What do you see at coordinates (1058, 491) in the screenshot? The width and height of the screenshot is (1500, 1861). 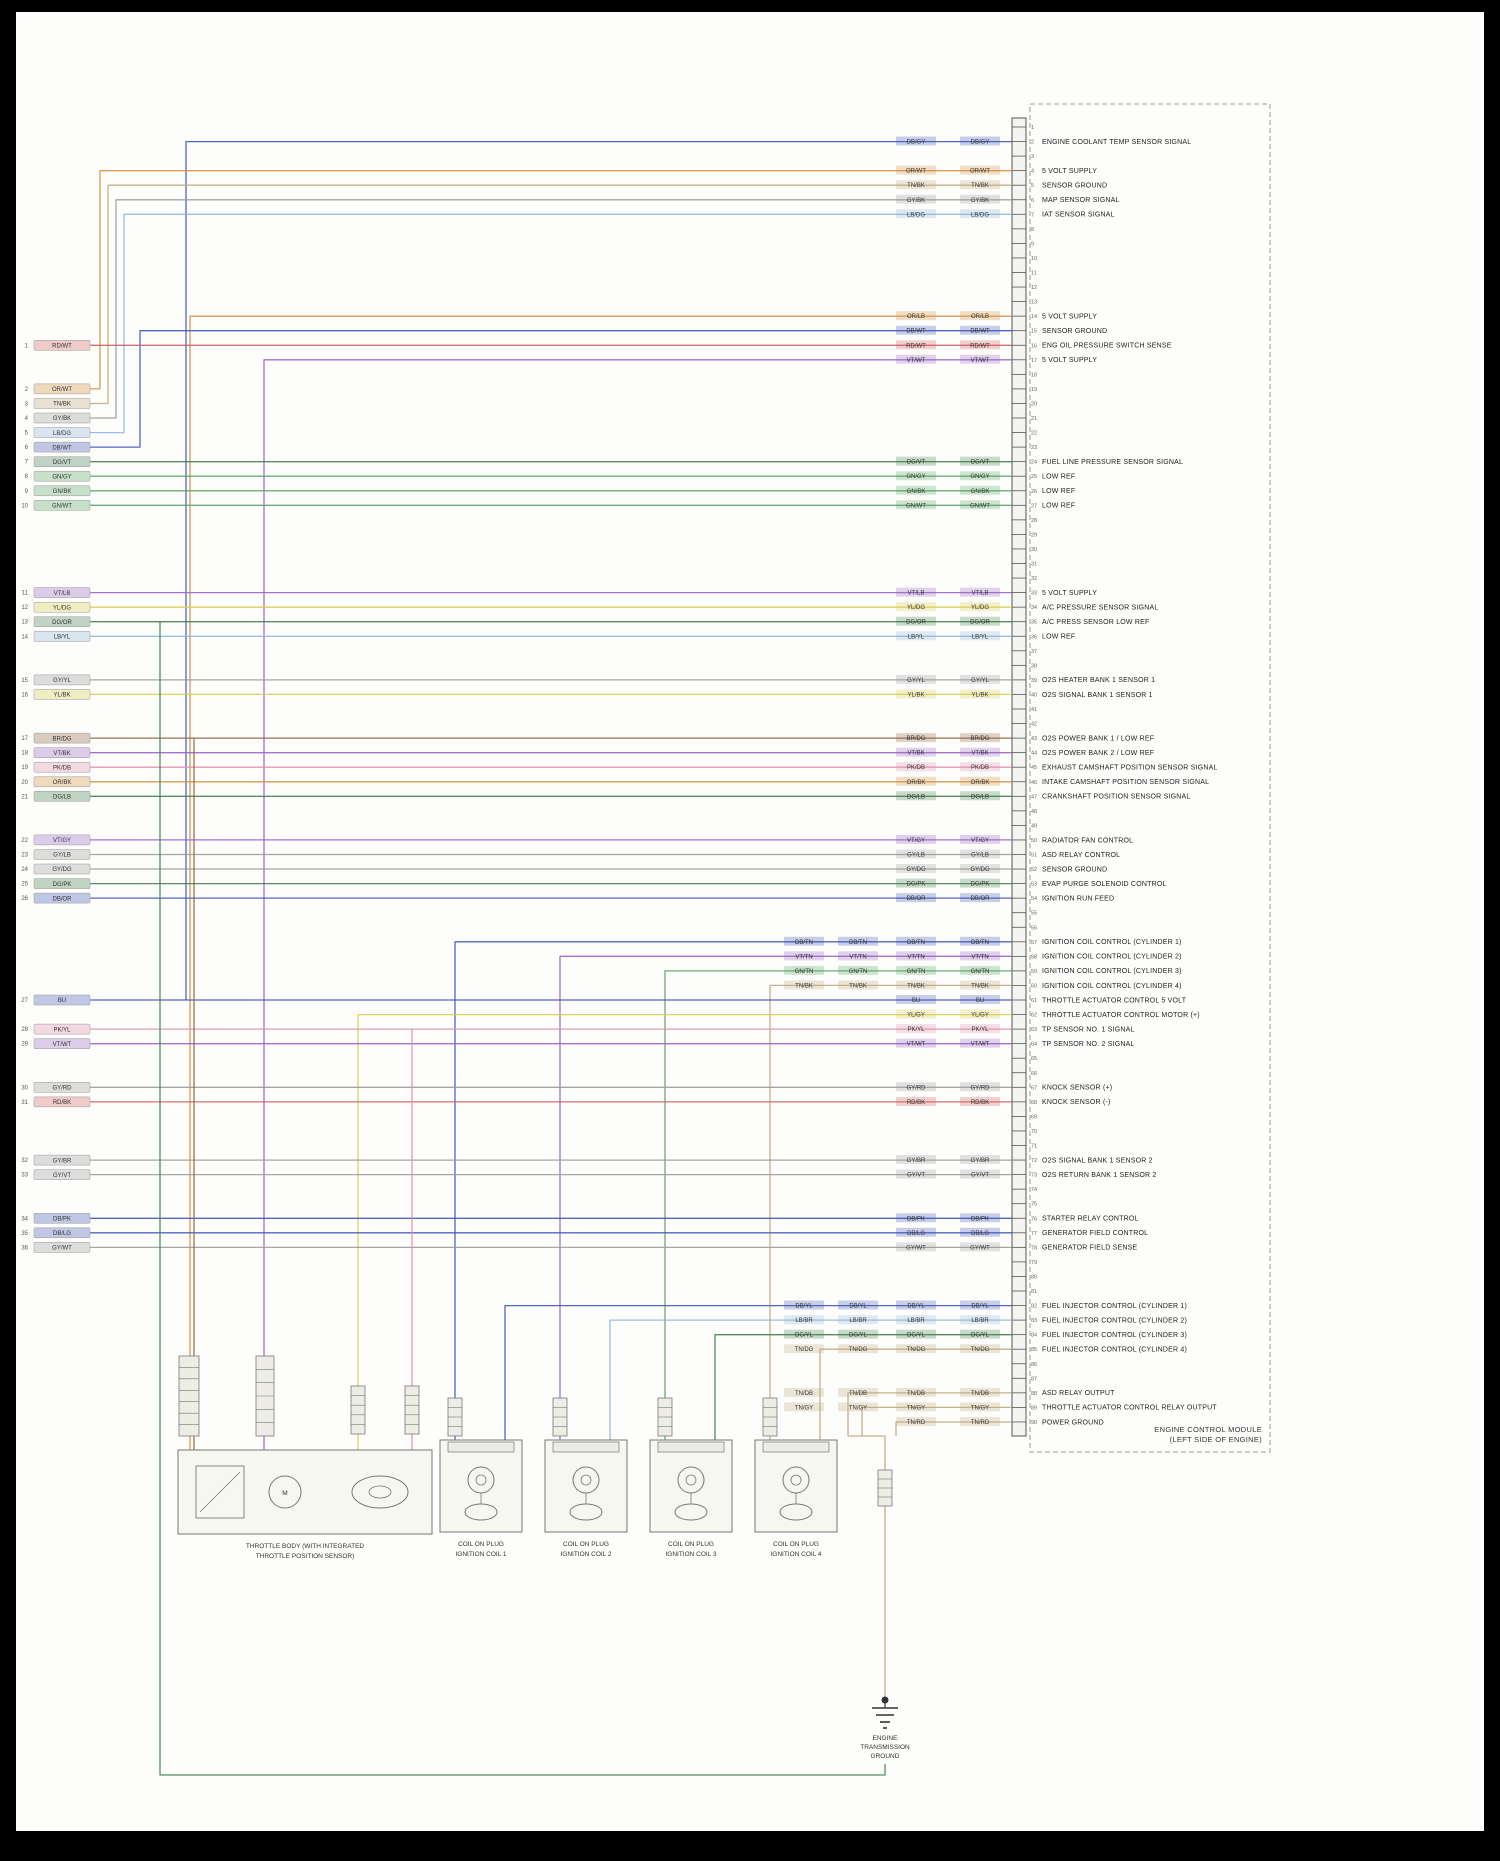 I see `ecm-circuit-label: LOW REF` at bounding box center [1058, 491].